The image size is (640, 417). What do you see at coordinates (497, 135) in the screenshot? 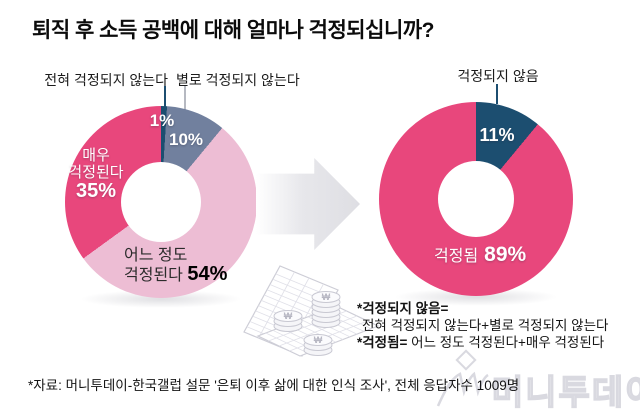
I see `pct-not-worried: 11%` at bounding box center [497, 135].